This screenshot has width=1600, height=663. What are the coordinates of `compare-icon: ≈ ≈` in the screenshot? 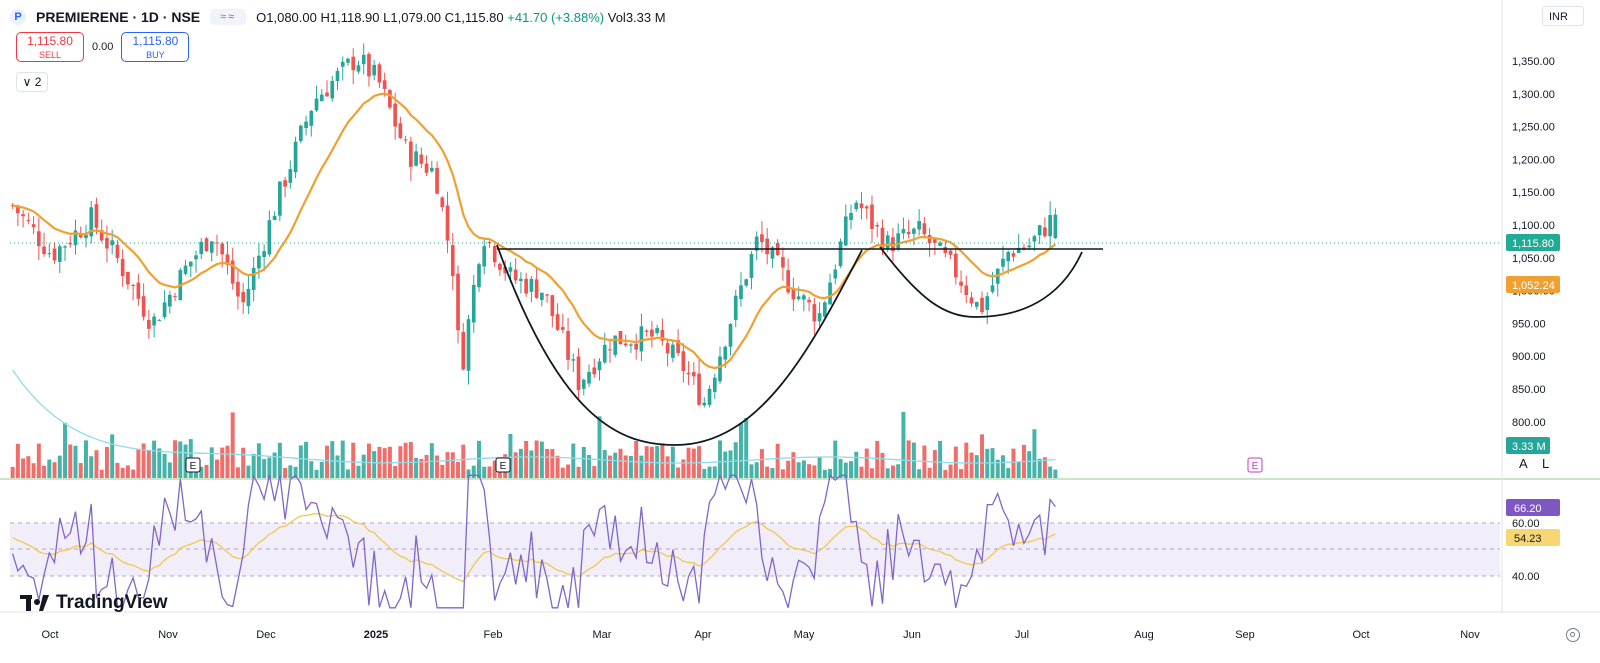 It's located at (228, 17).